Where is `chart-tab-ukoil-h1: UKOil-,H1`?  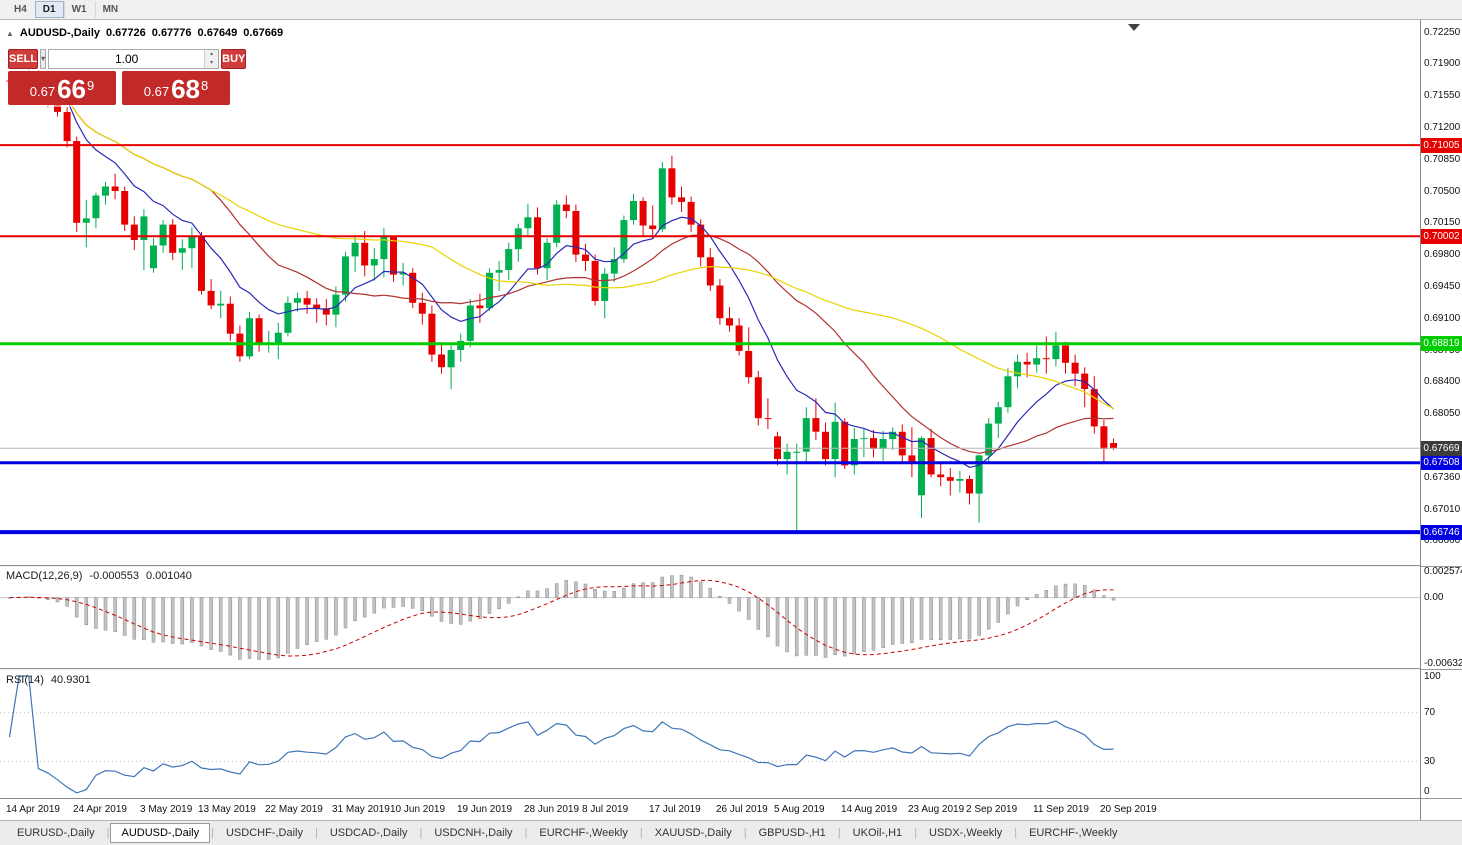 chart-tab-ukoil-h1: UKOil-,H1 is located at coordinates (877, 833).